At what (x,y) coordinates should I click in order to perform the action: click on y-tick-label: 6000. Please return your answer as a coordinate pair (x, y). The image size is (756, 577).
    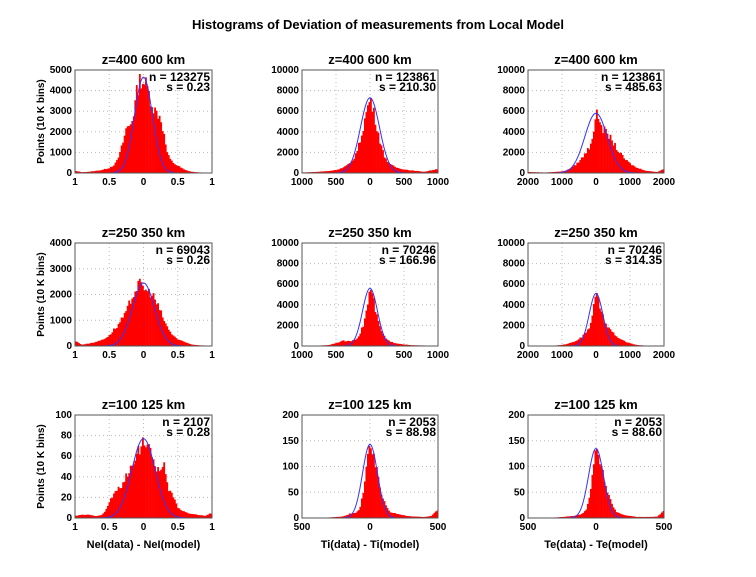
    Looking at the image, I should click on (288, 111).